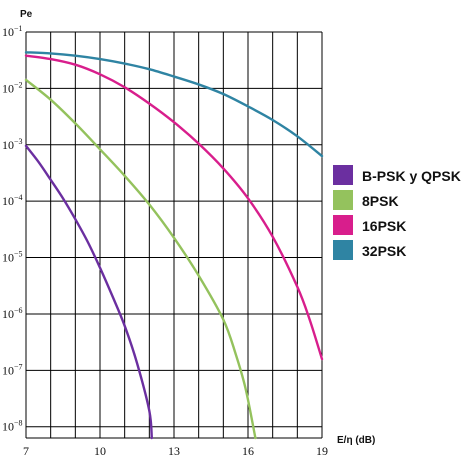  I want to click on y-tick-label: 10⁻³, so click(12, 144).